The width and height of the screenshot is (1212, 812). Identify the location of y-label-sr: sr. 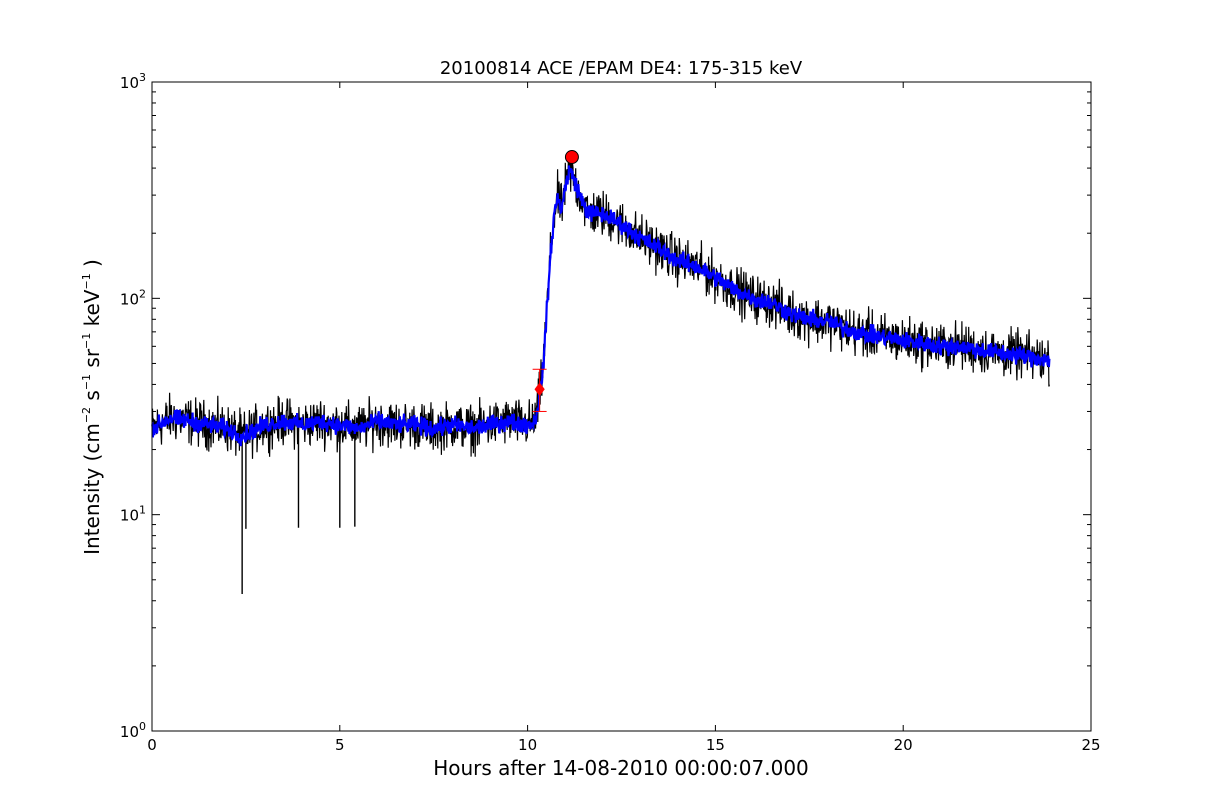
(92, 361).